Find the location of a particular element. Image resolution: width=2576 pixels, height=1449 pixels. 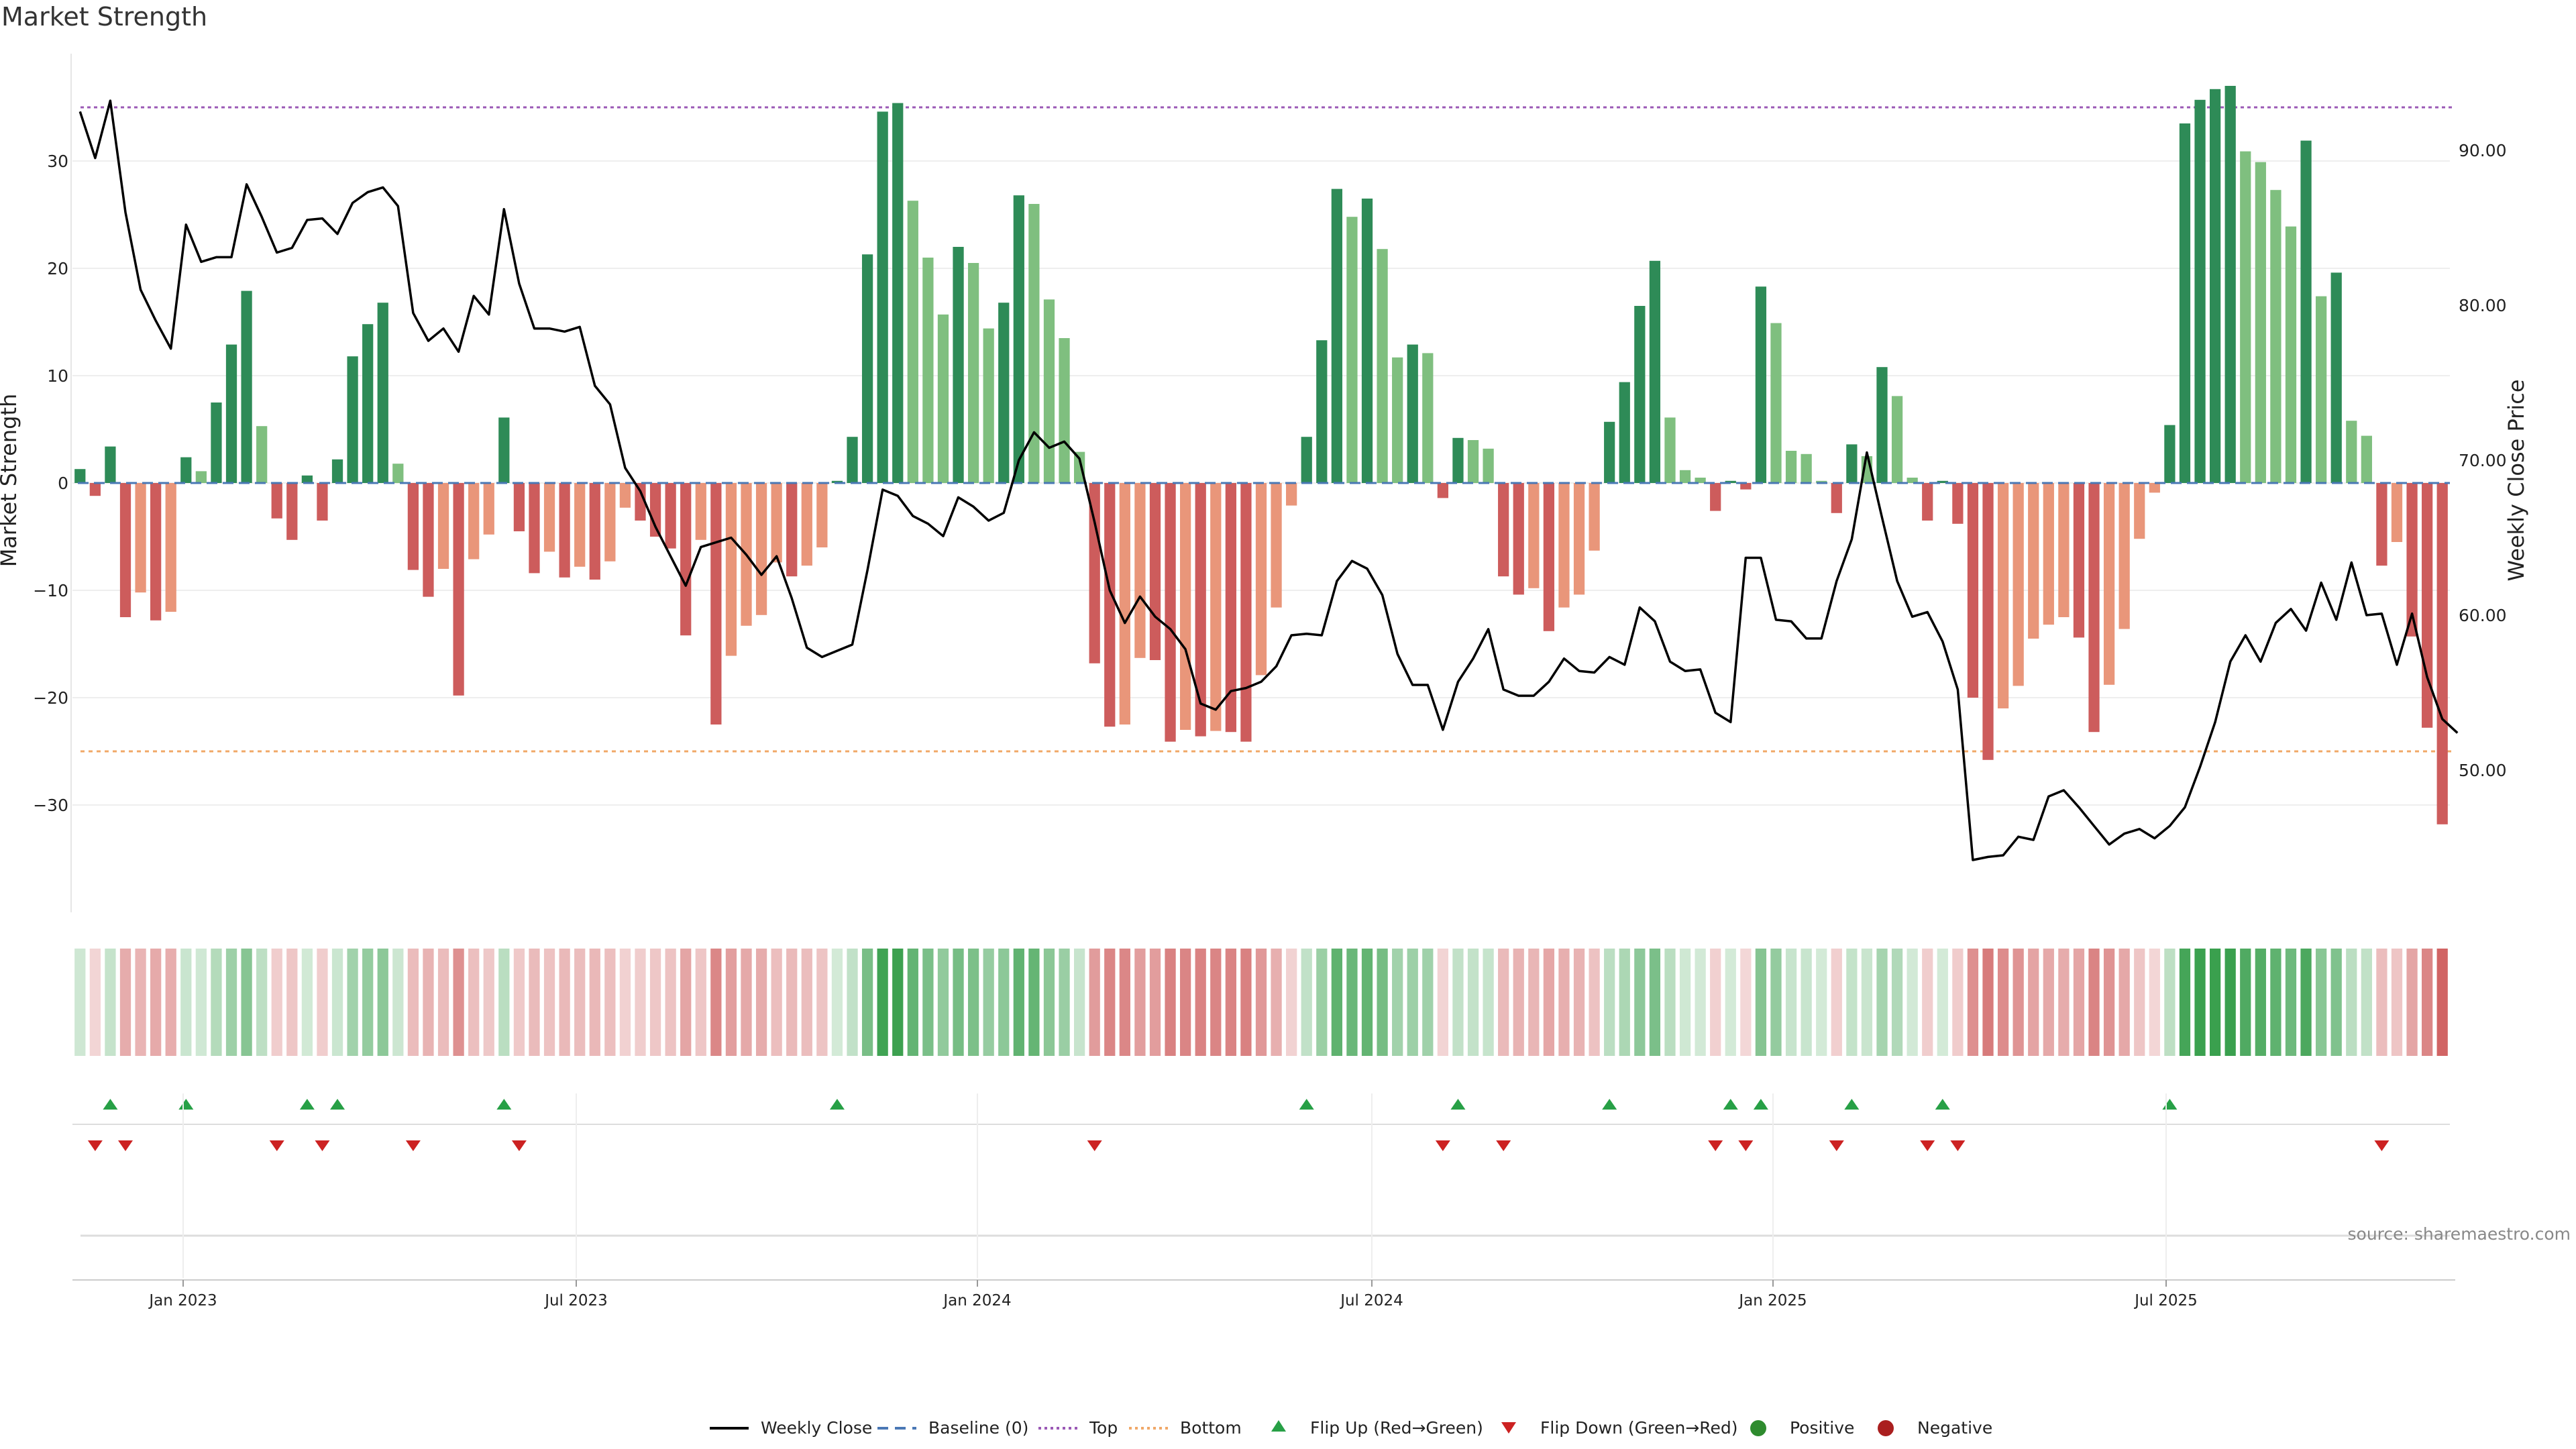

y-tick-label: 20 is located at coordinates (57, 268).